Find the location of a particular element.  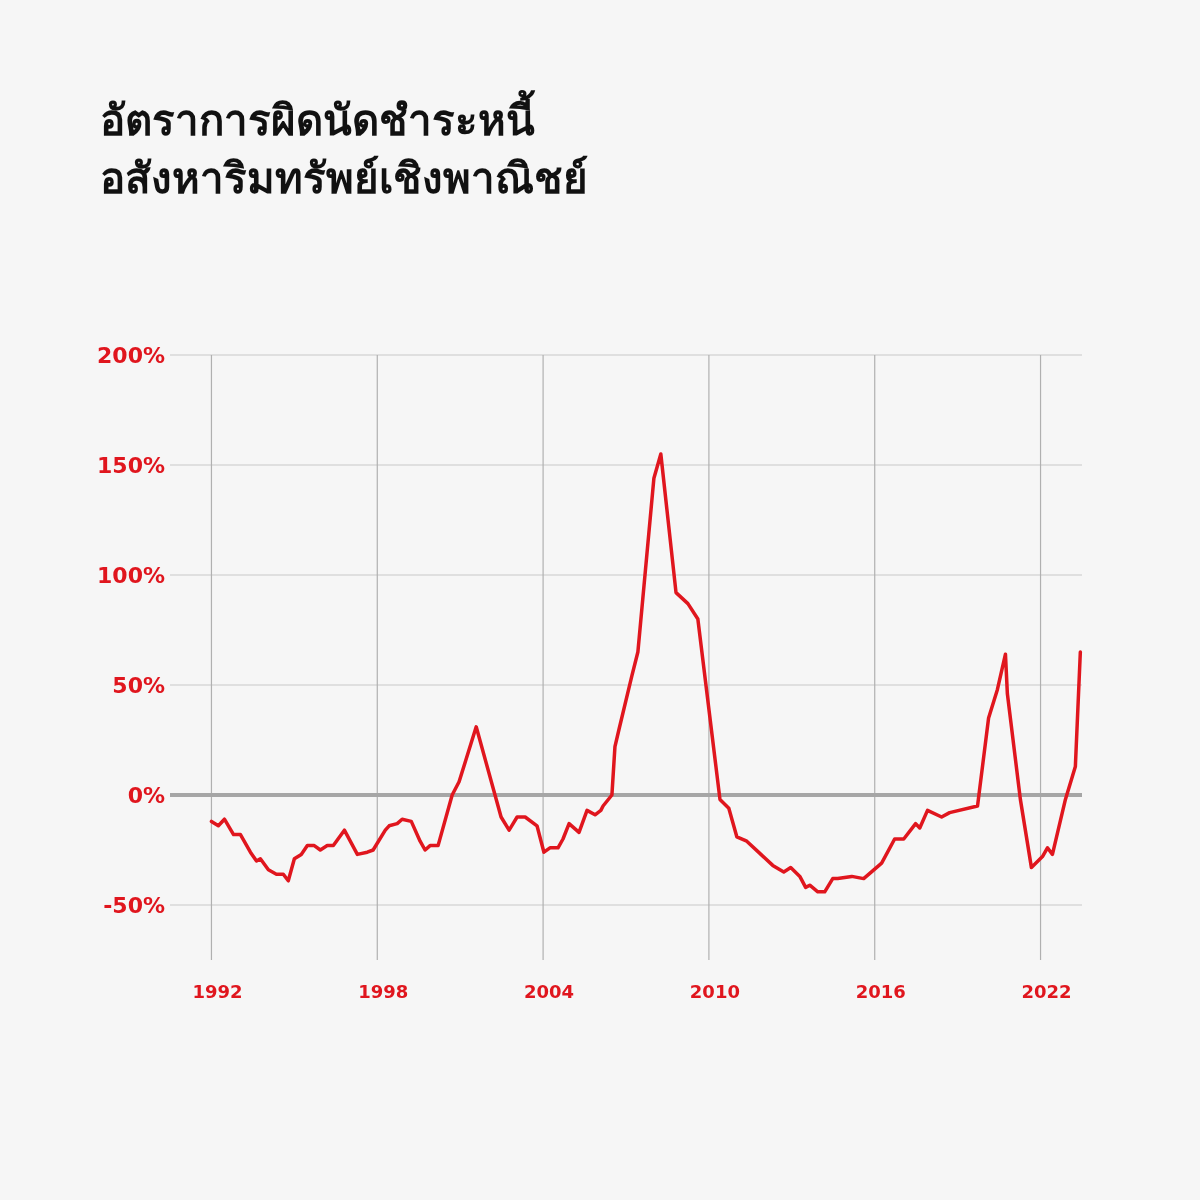

y-tick-label: -50% is located at coordinates (134, 905).